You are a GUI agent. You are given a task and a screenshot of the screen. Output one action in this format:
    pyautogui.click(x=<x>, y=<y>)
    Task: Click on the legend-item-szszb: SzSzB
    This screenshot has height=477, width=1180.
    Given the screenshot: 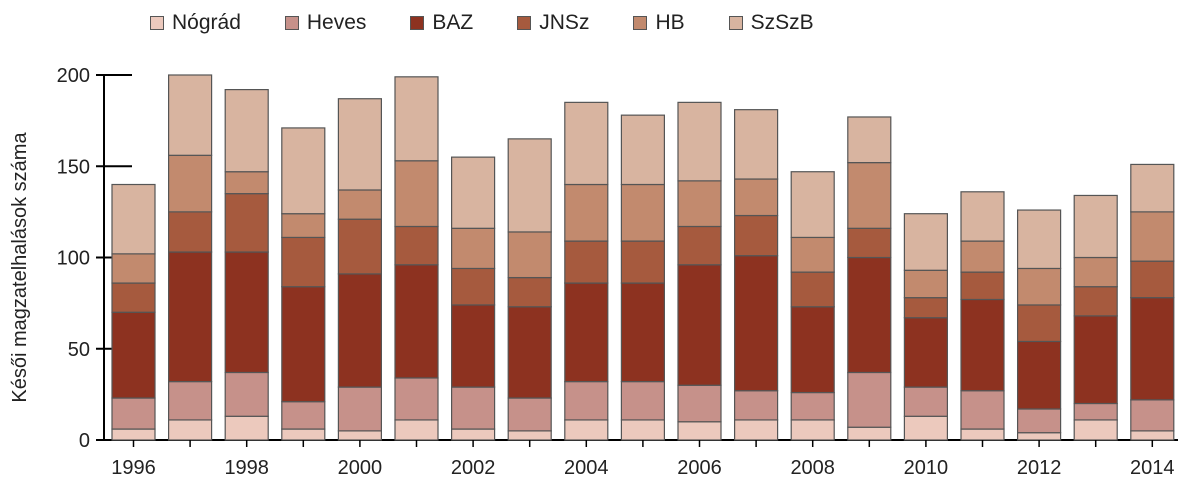 What is the action you would take?
    pyautogui.click(x=771, y=23)
    